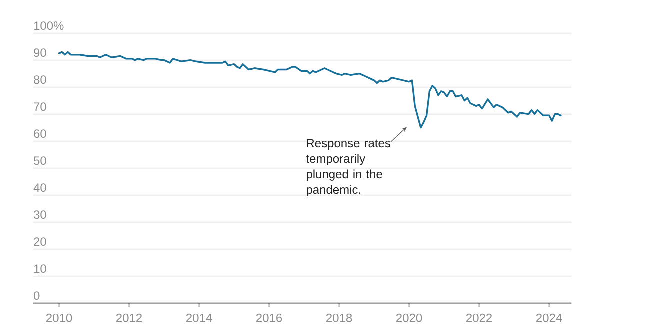  Describe the element at coordinates (59, 318) in the screenshot. I see `x-tick-label: 2010` at that location.